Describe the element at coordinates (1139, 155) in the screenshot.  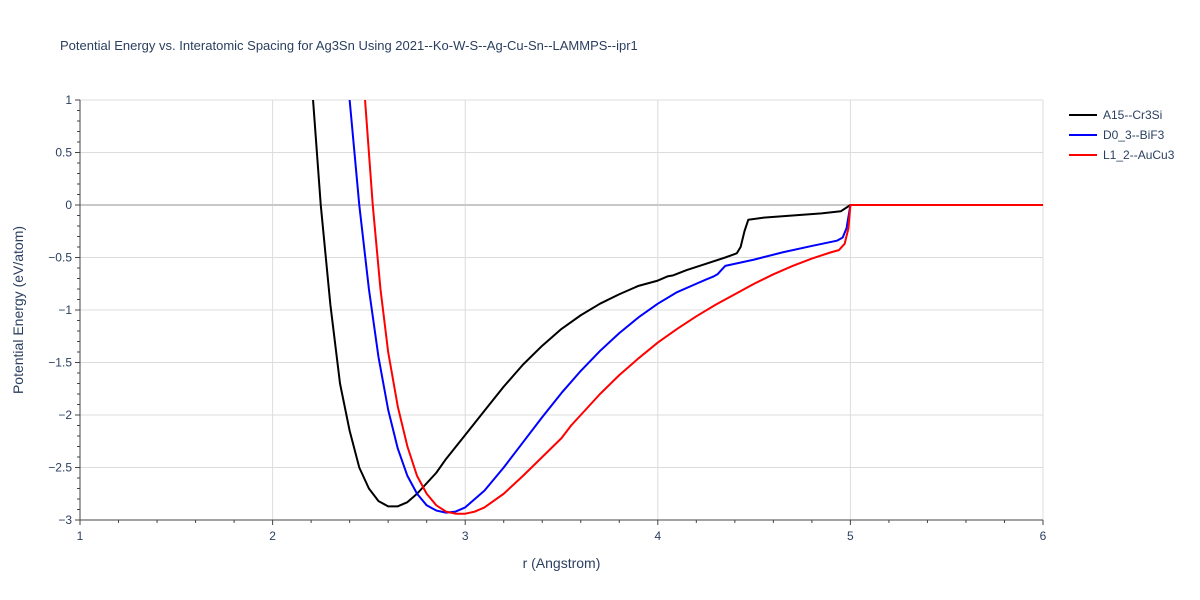
I see `legend-label: L1_2--AuCu3` at that location.